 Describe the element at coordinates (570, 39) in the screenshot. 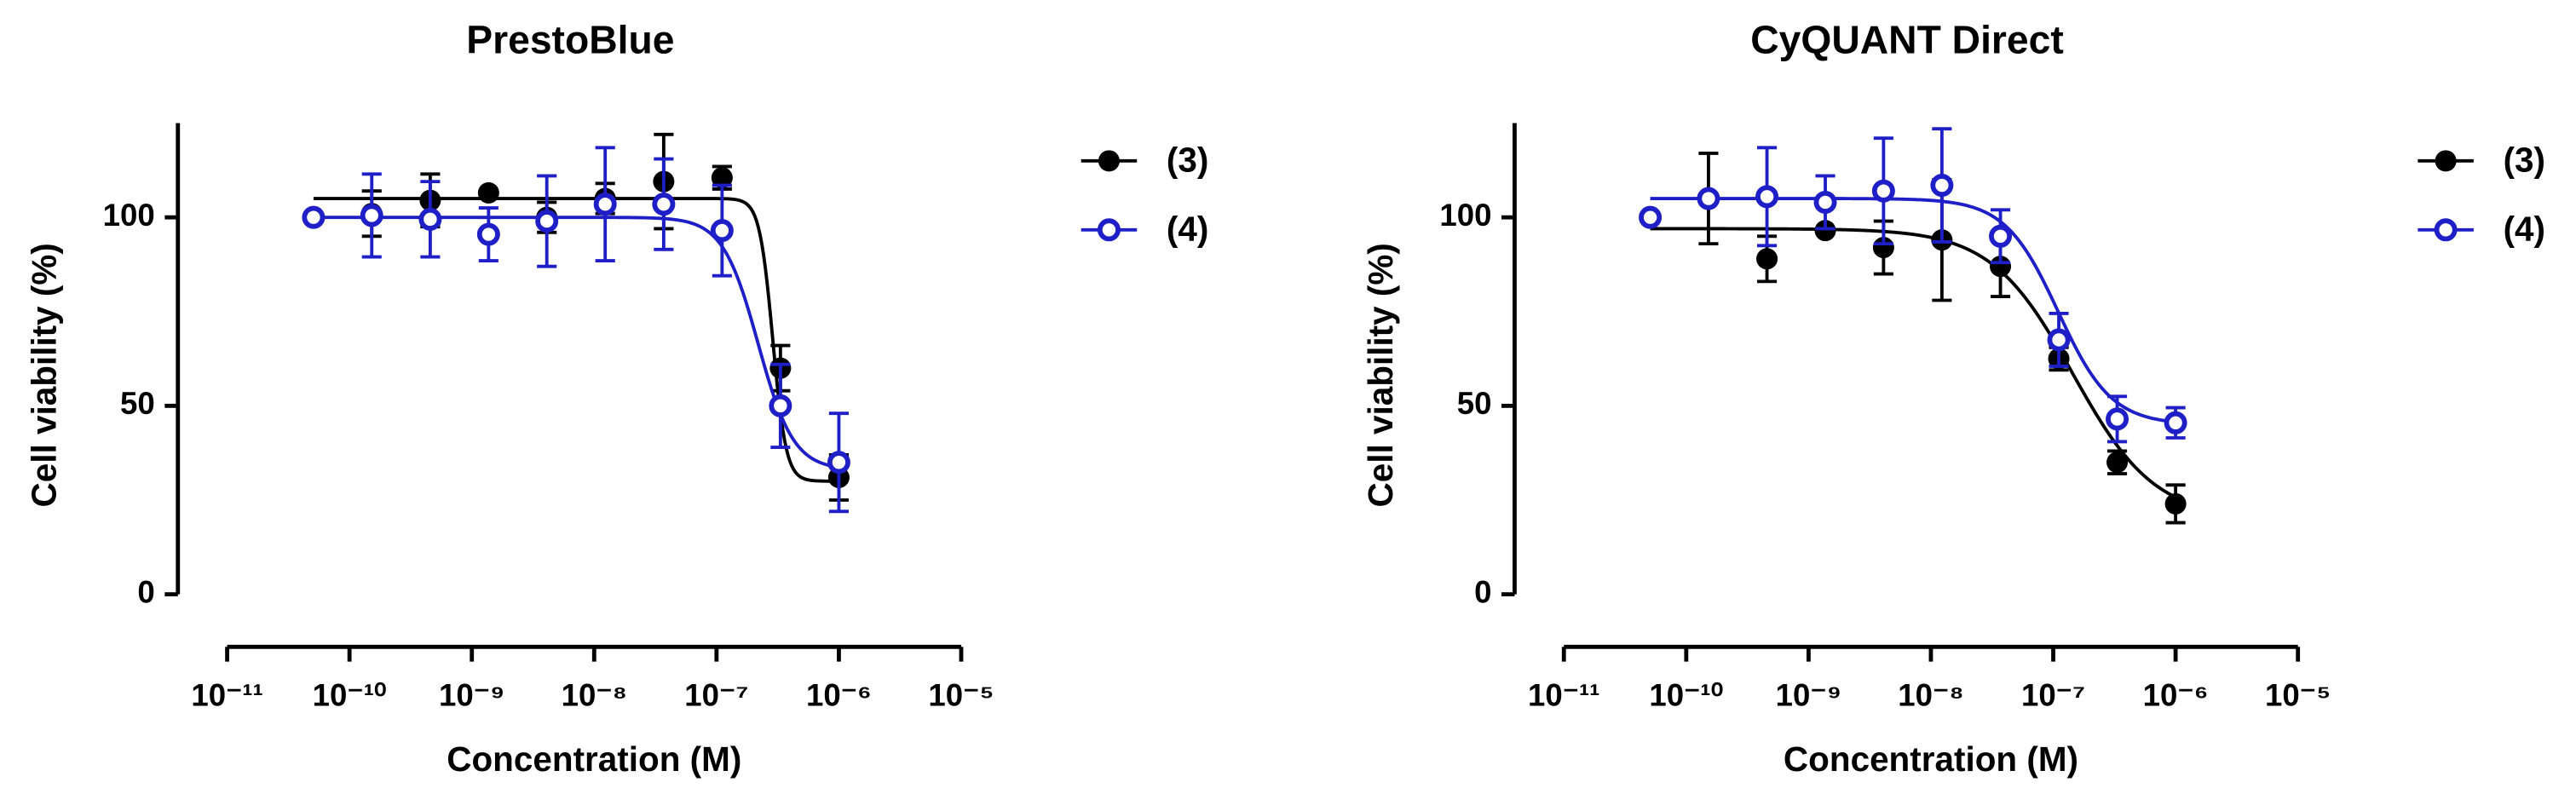

I see `chart-title: PrestoBlue` at that location.